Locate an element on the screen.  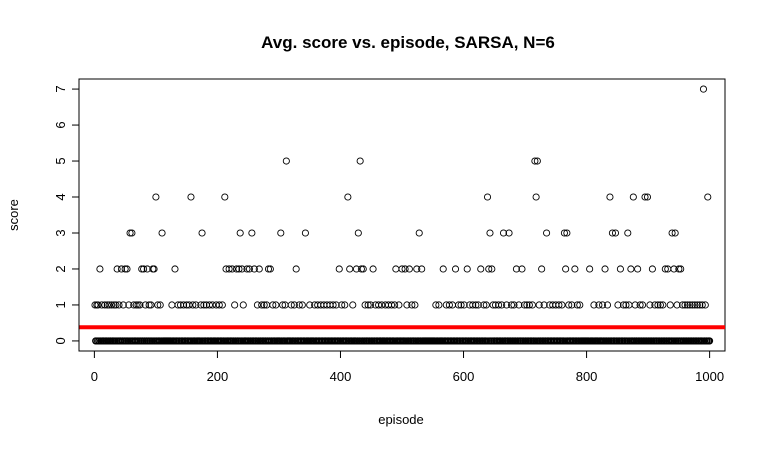
y-tick-label: 3 is located at coordinates (60, 232).